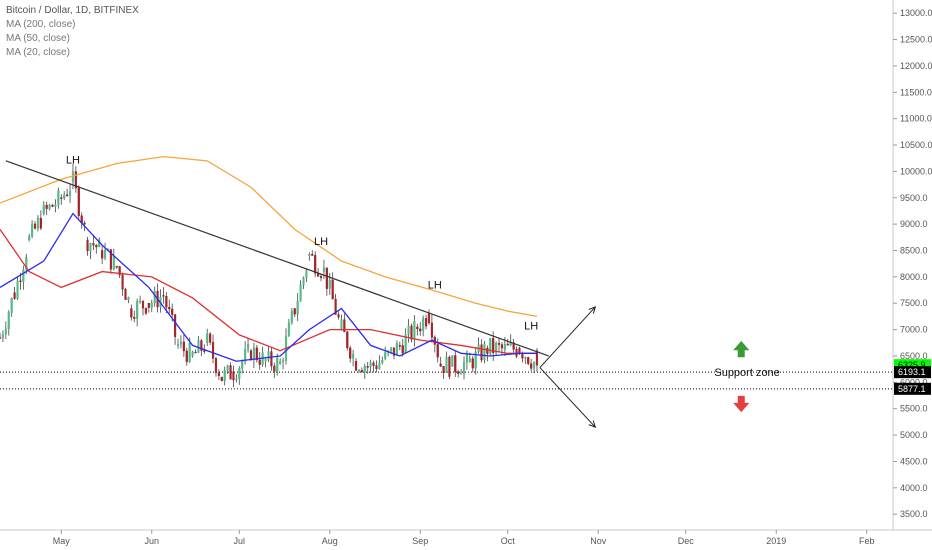 Image resolution: width=932 pixels, height=550 pixels. What do you see at coordinates (914, 224) in the screenshot?
I see `y-tick-label: 9000.0` at bounding box center [914, 224].